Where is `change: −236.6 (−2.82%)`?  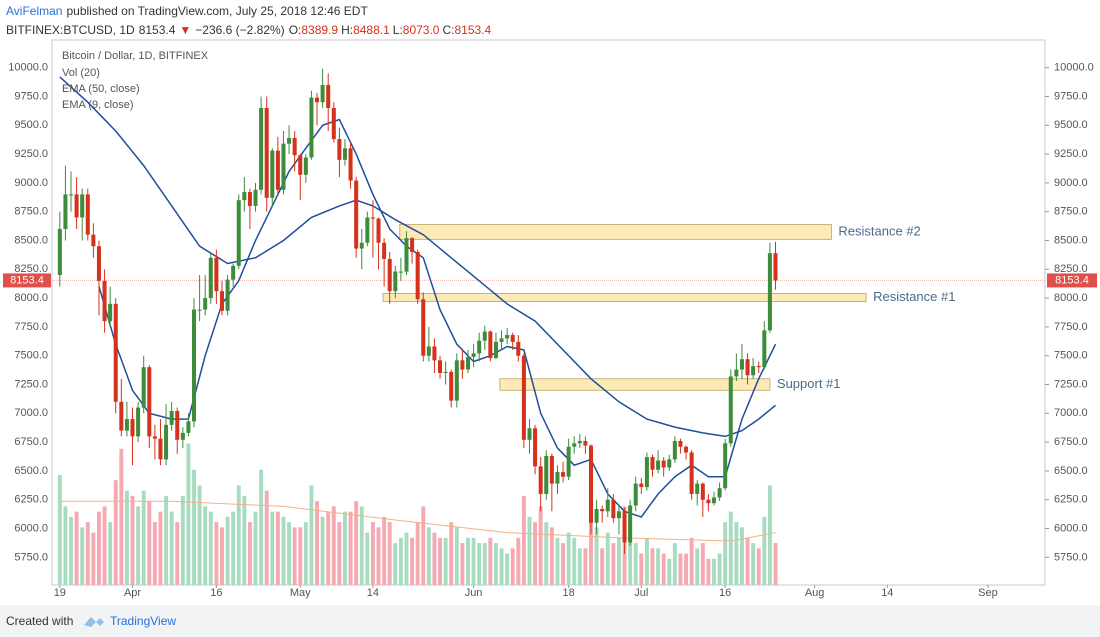
change: −236.6 (−2.82%) is located at coordinates (240, 30).